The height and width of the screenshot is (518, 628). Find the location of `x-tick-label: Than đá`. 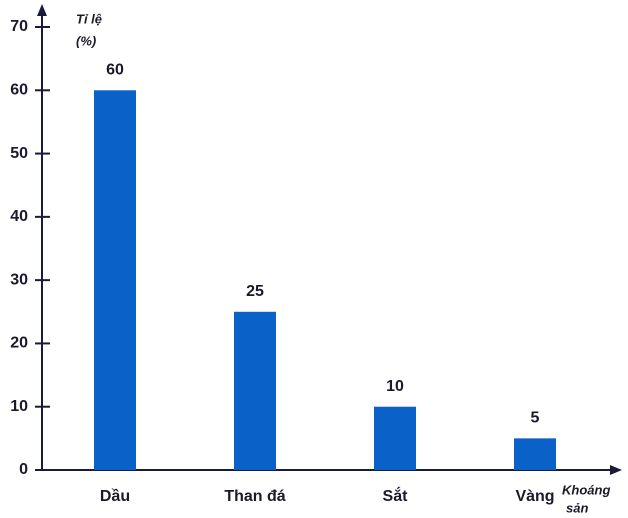

x-tick-label: Than đá is located at coordinates (254, 496).